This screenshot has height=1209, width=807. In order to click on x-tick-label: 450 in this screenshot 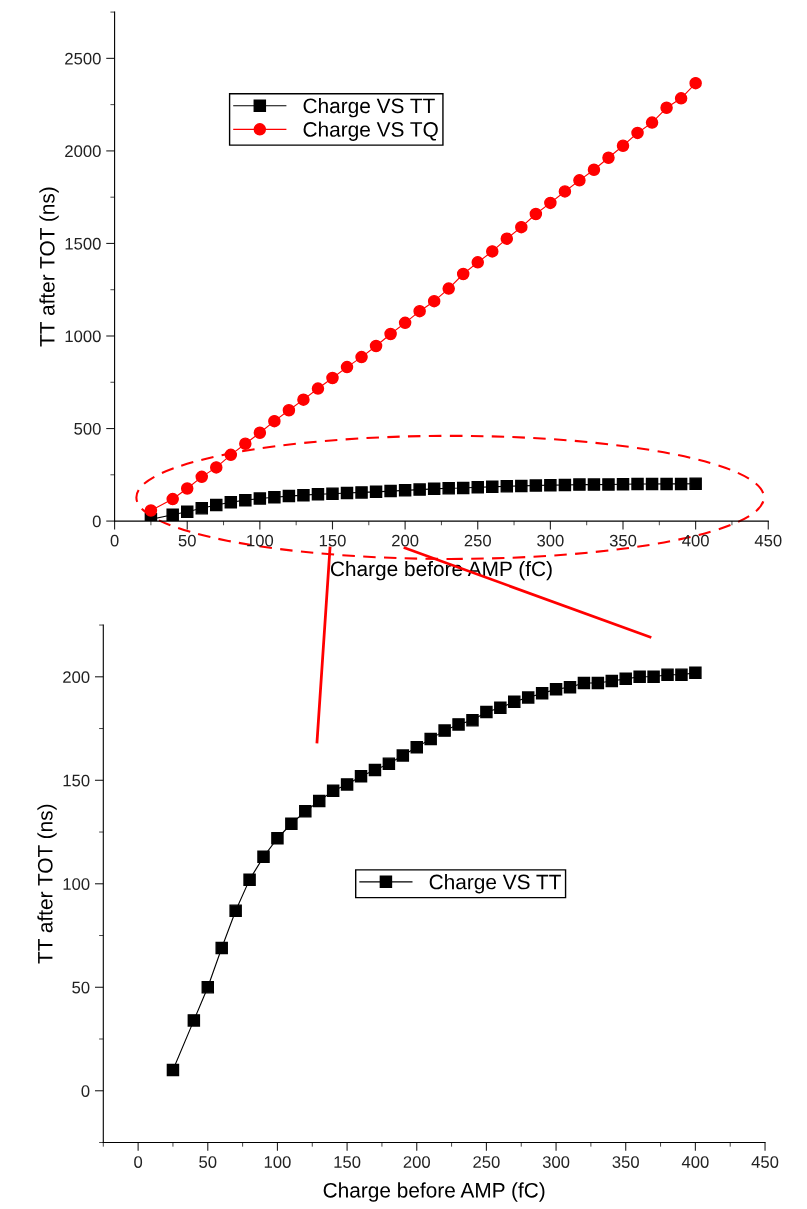, I will do `click(765, 1162)`.